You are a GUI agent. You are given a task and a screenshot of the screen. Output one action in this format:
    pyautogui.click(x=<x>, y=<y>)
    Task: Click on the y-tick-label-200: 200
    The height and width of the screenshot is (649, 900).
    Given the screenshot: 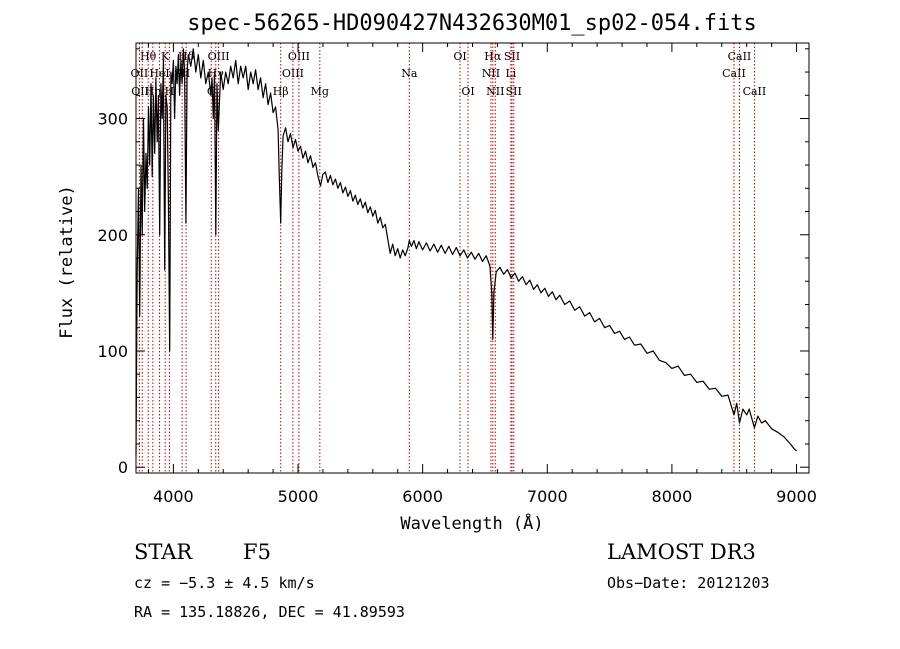 What is the action you would take?
    pyautogui.click(x=112, y=235)
    